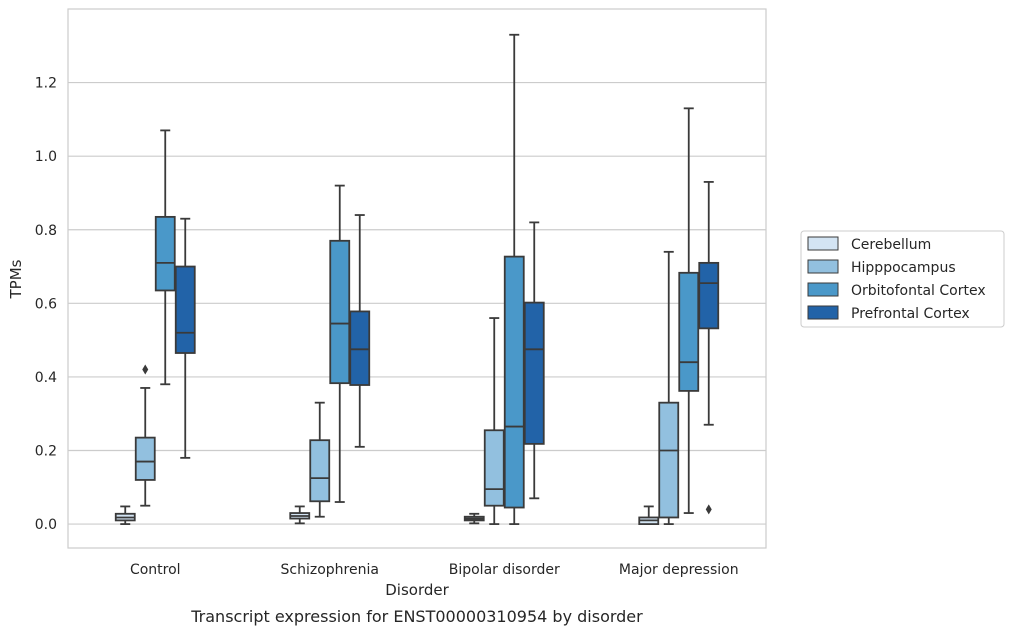 The height and width of the screenshot is (634, 1014). What do you see at coordinates (823, 243) in the screenshot?
I see `legend-swatch-cerebellum` at bounding box center [823, 243].